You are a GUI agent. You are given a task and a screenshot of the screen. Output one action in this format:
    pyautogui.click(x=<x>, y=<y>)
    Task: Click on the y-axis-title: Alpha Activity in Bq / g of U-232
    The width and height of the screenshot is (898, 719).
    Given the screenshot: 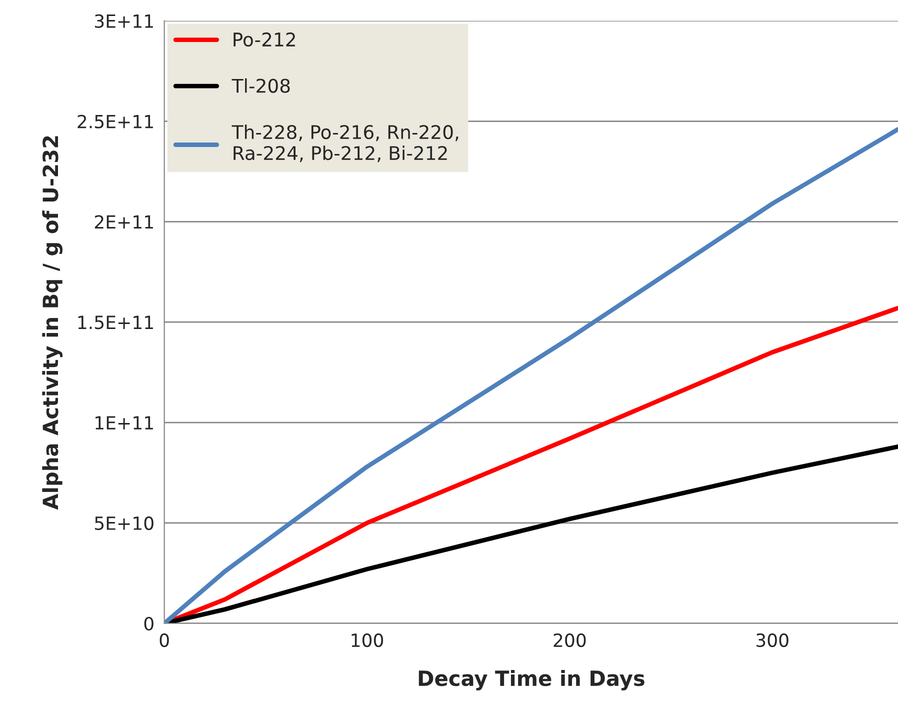 What is the action you would take?
    pyautogui.click(x=52, y=323)
    